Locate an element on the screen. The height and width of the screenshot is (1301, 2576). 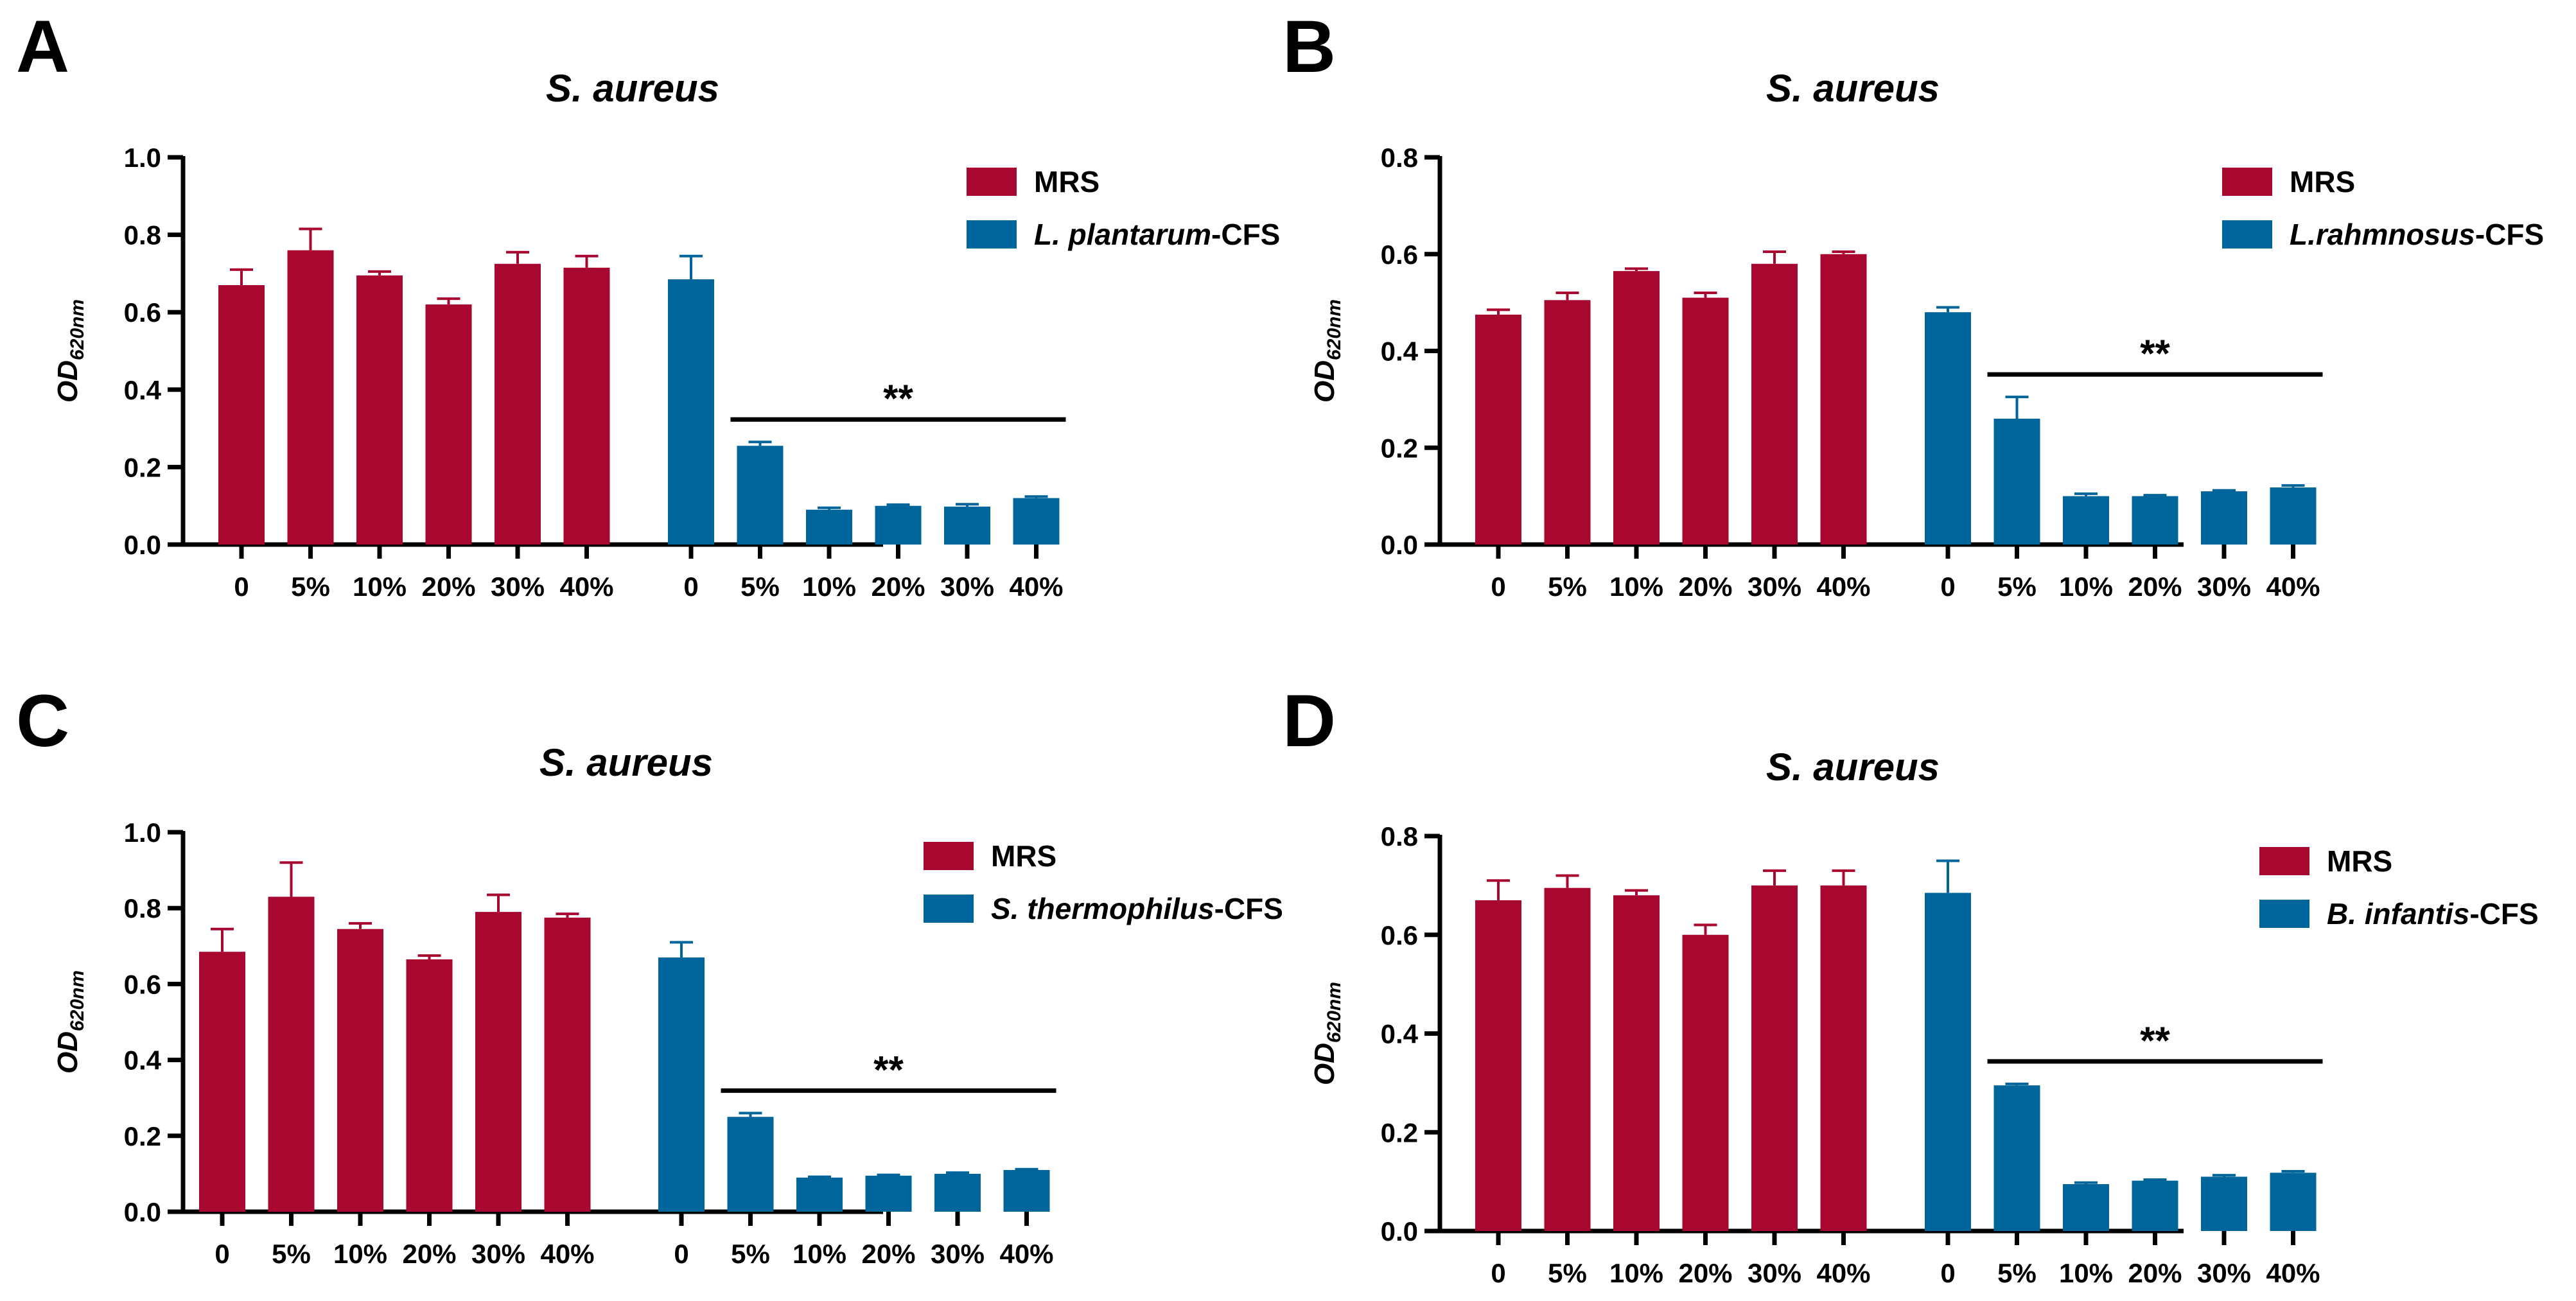
legend-name-suffix: -CFS is located at coordinates (1248, 909).